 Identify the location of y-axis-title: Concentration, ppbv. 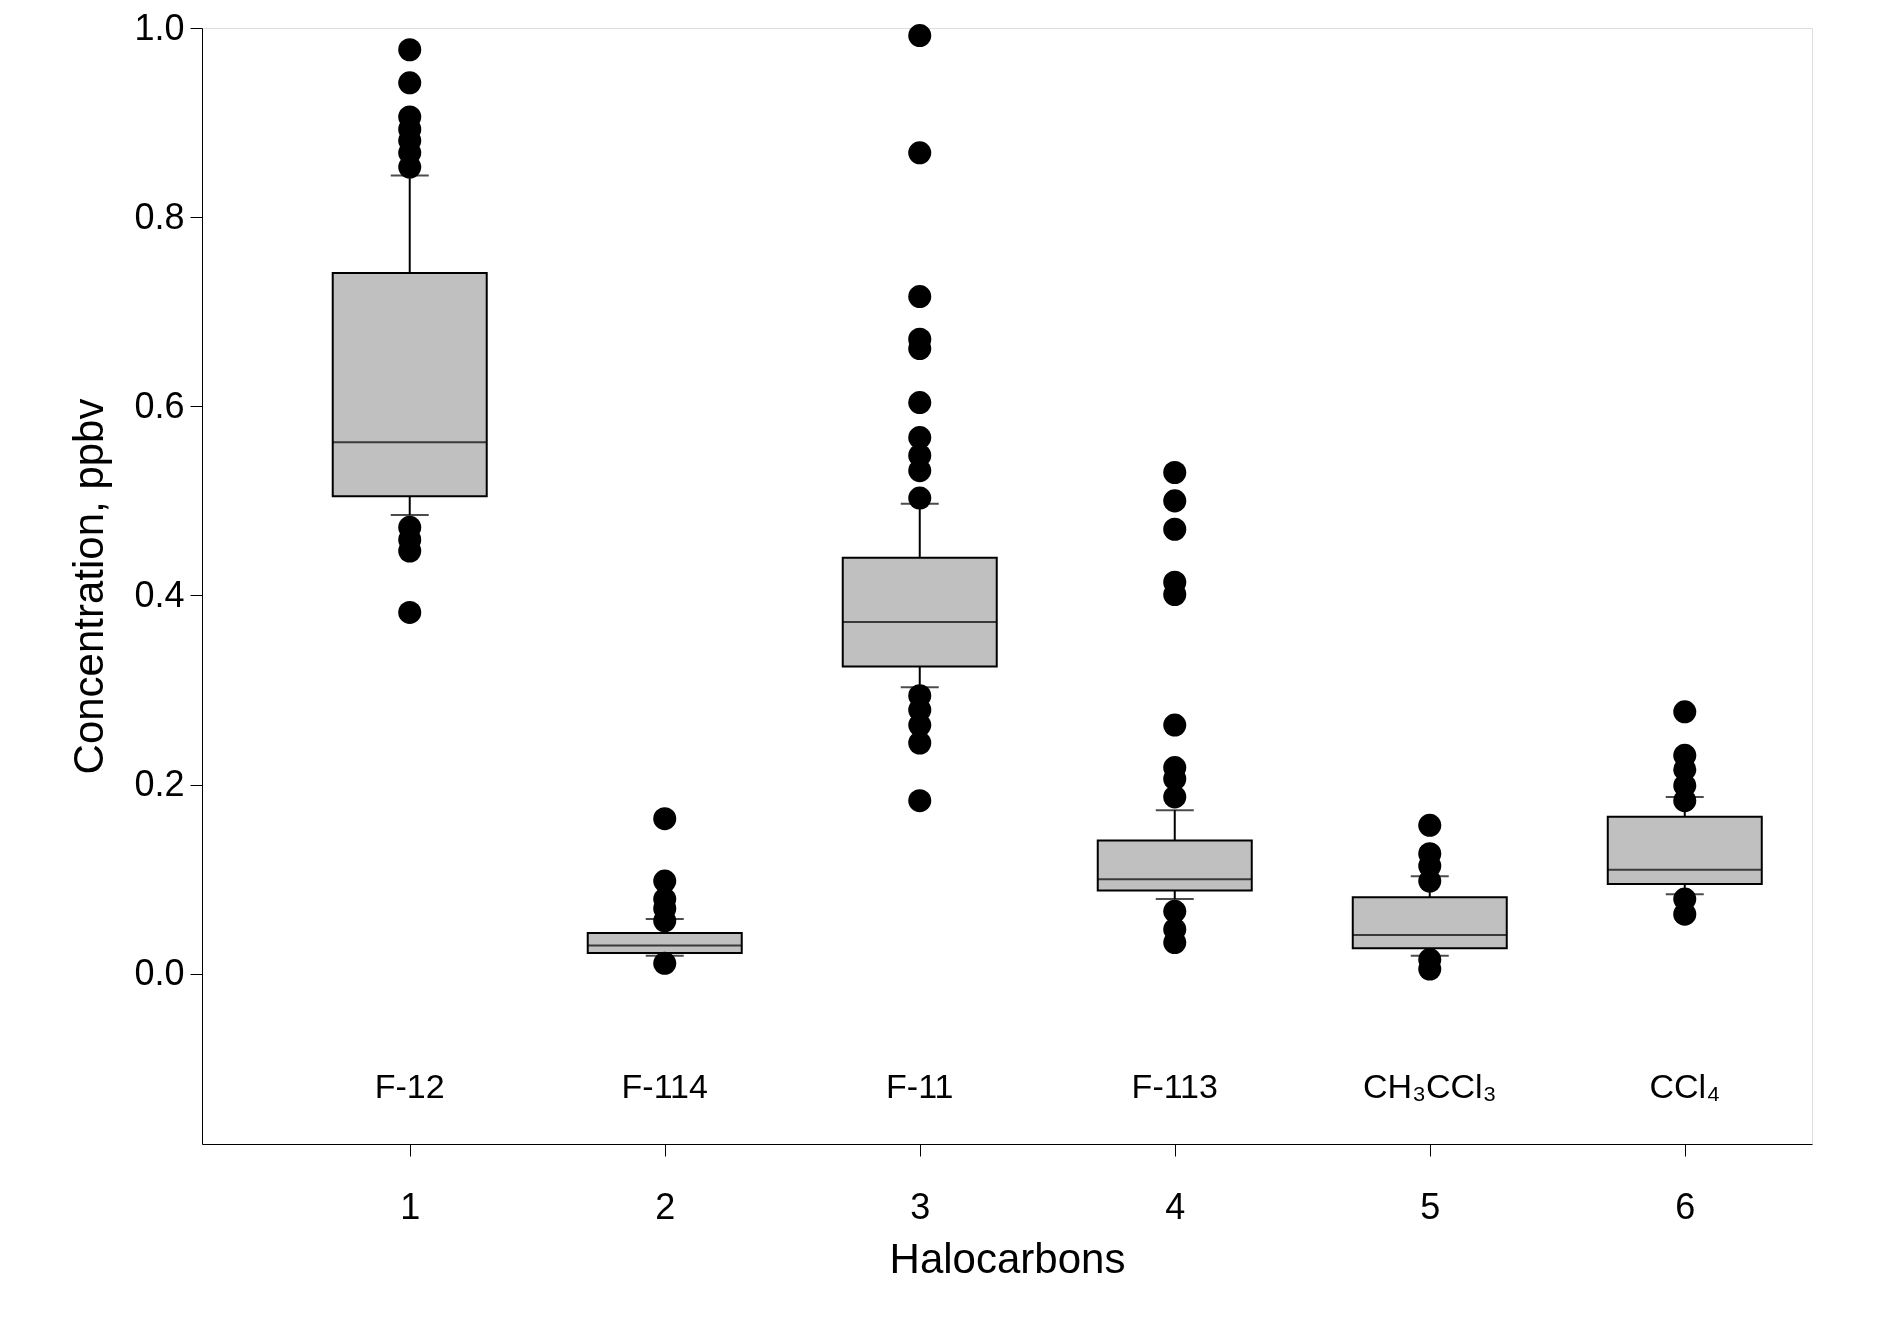
(89, 586).